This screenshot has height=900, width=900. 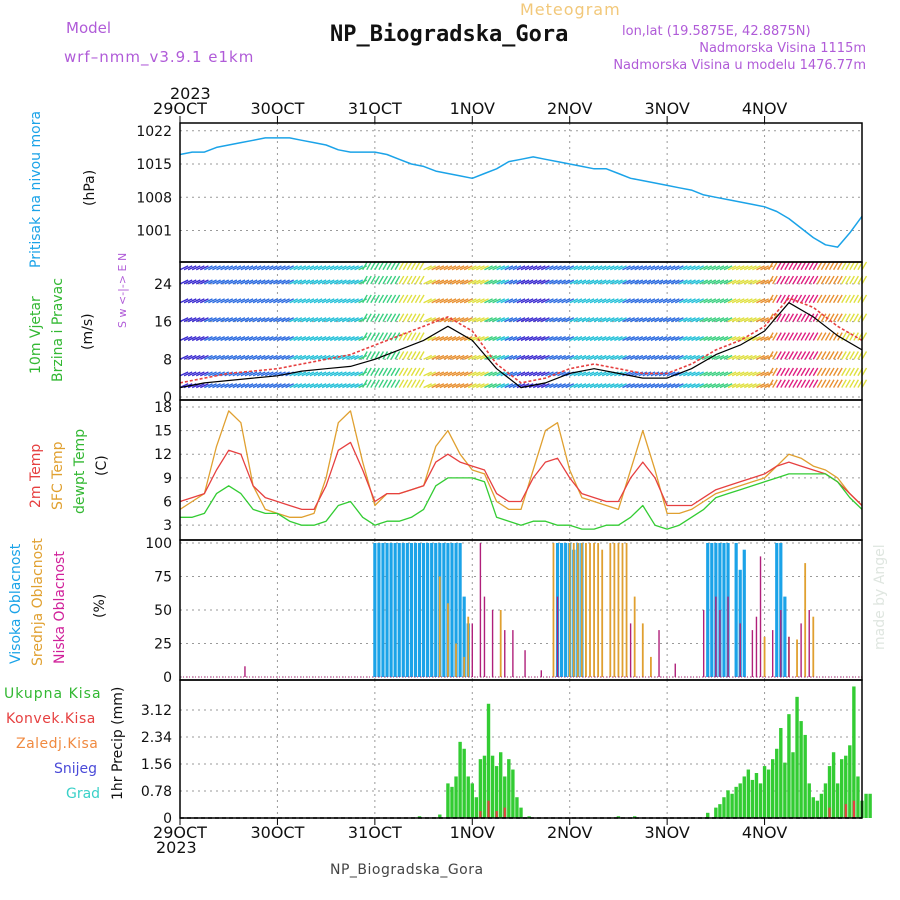 I want to click on y-tick-label: 1008, so click(x=154, y=198).